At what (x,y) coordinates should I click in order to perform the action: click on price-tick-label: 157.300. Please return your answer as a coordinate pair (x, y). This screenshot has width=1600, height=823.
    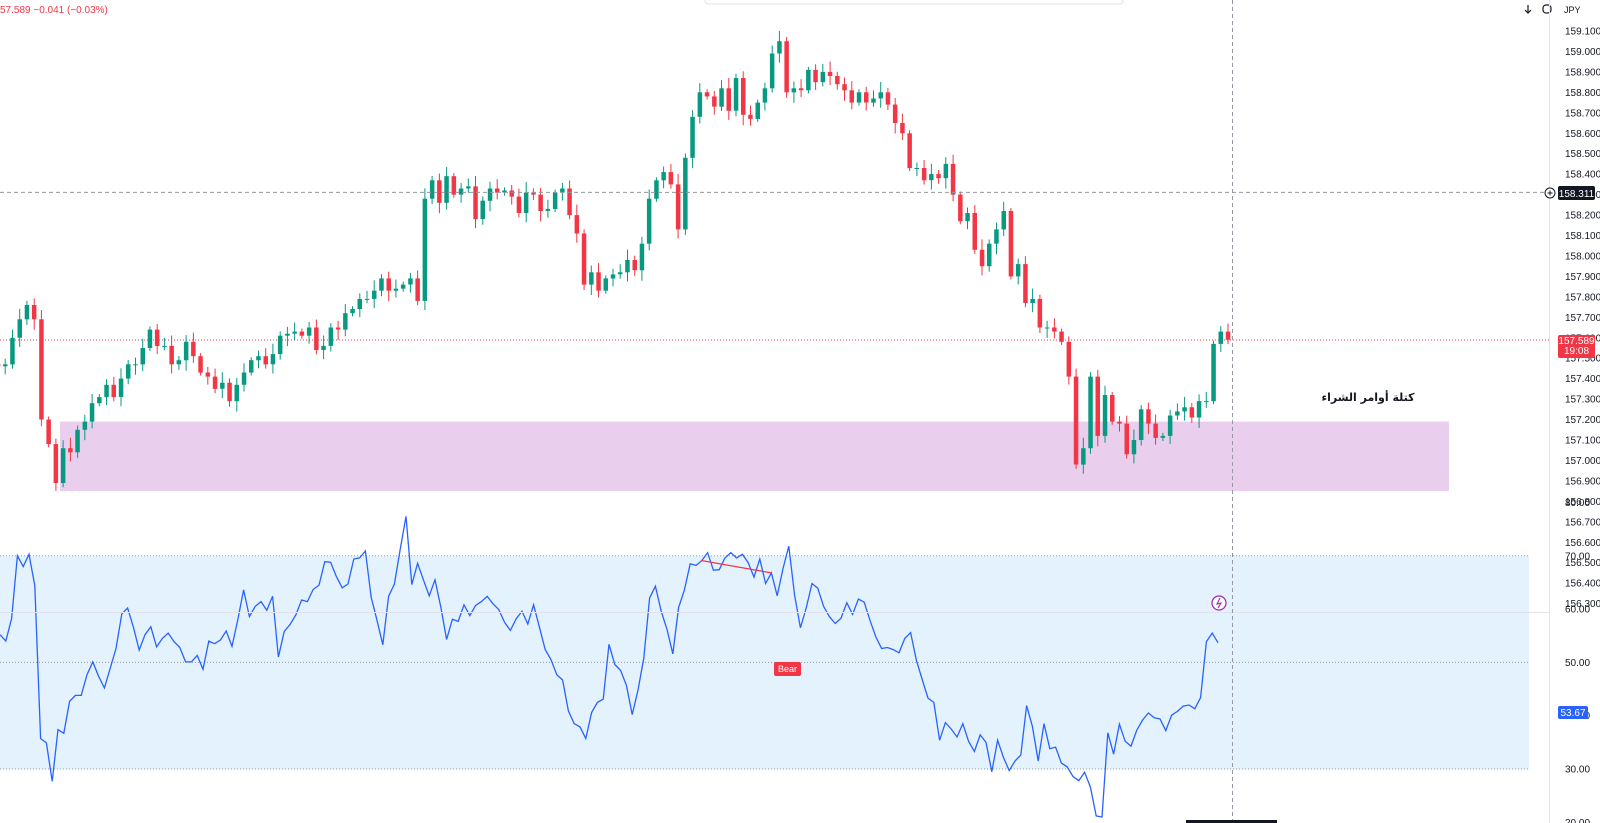
    Looking at the image, I should click on (1582, 400).